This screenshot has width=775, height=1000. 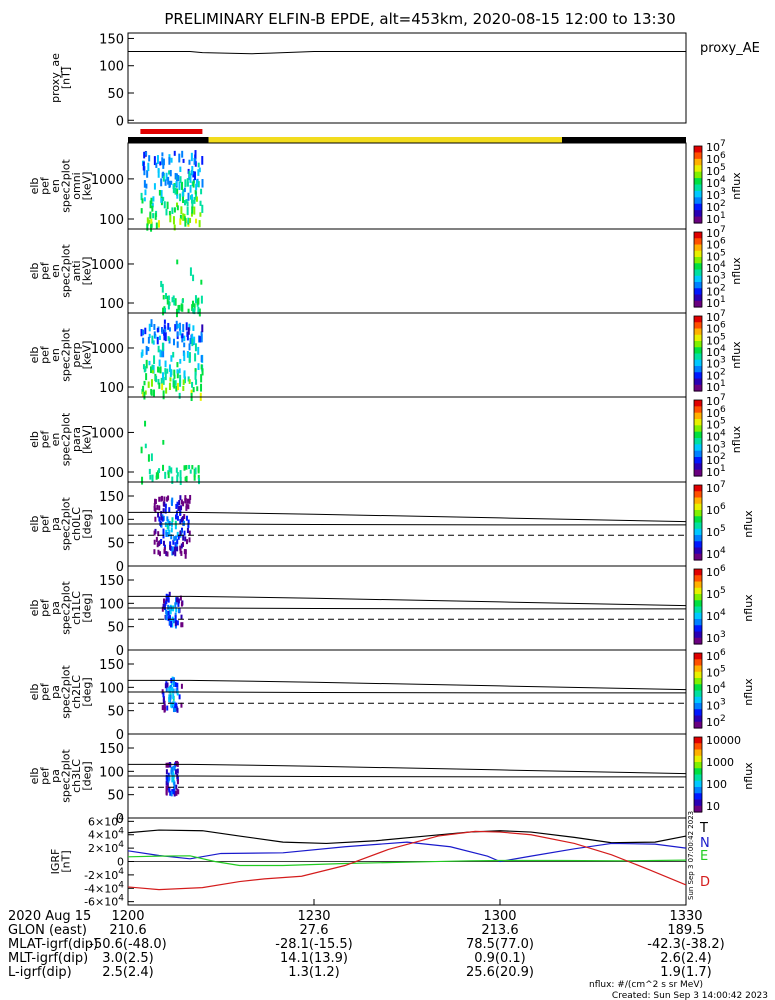 What do you see at coordinates (111, 772) in the screenshot?
I see `pa-3-ytick-label: 100` at bounding box center [111, 772].